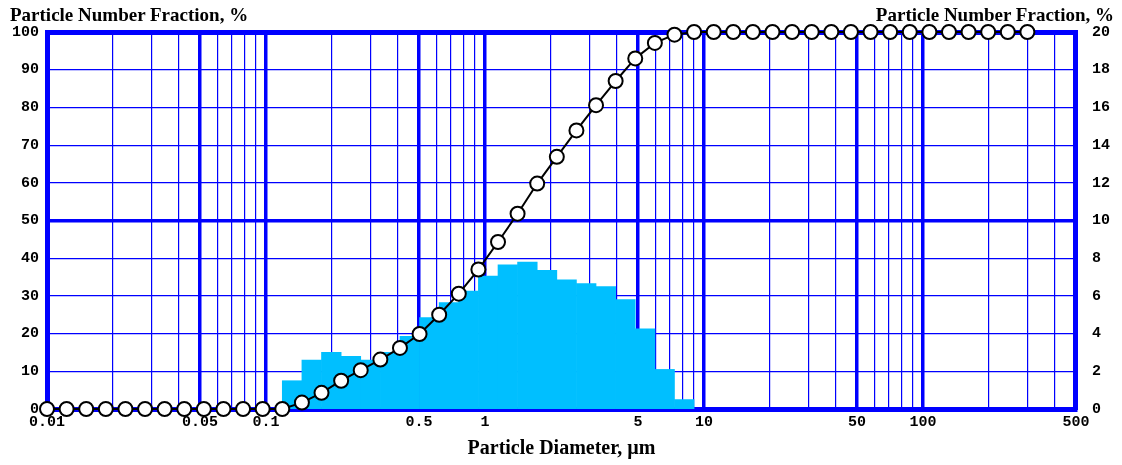 The image size is (1122, 465). I want to click on y-tick-label: 30, so click(29, 296).